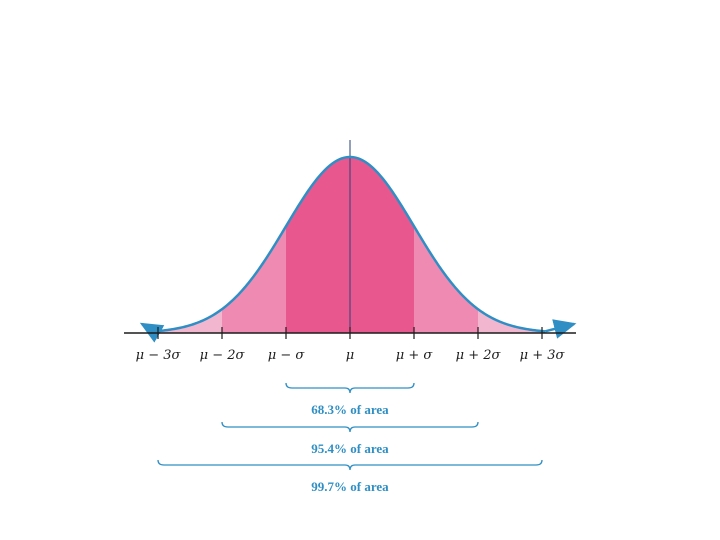  Describe the element at coordinates (350, 355) in the screenshot. I see `x-tick-label: μ` at that location.